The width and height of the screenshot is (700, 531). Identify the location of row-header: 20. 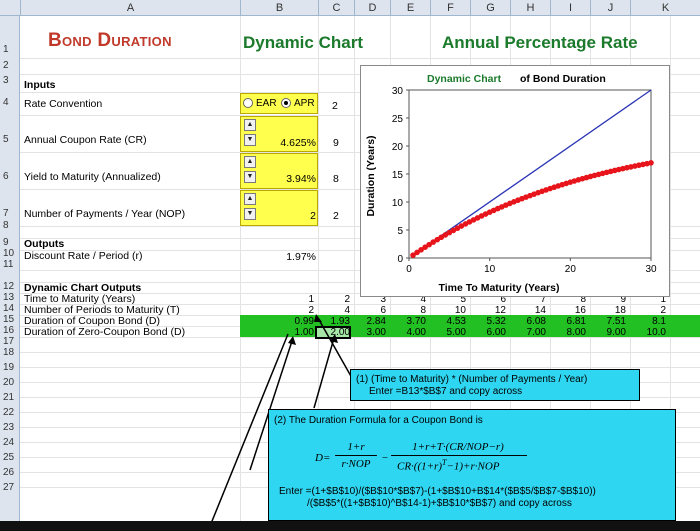
(9, 382).